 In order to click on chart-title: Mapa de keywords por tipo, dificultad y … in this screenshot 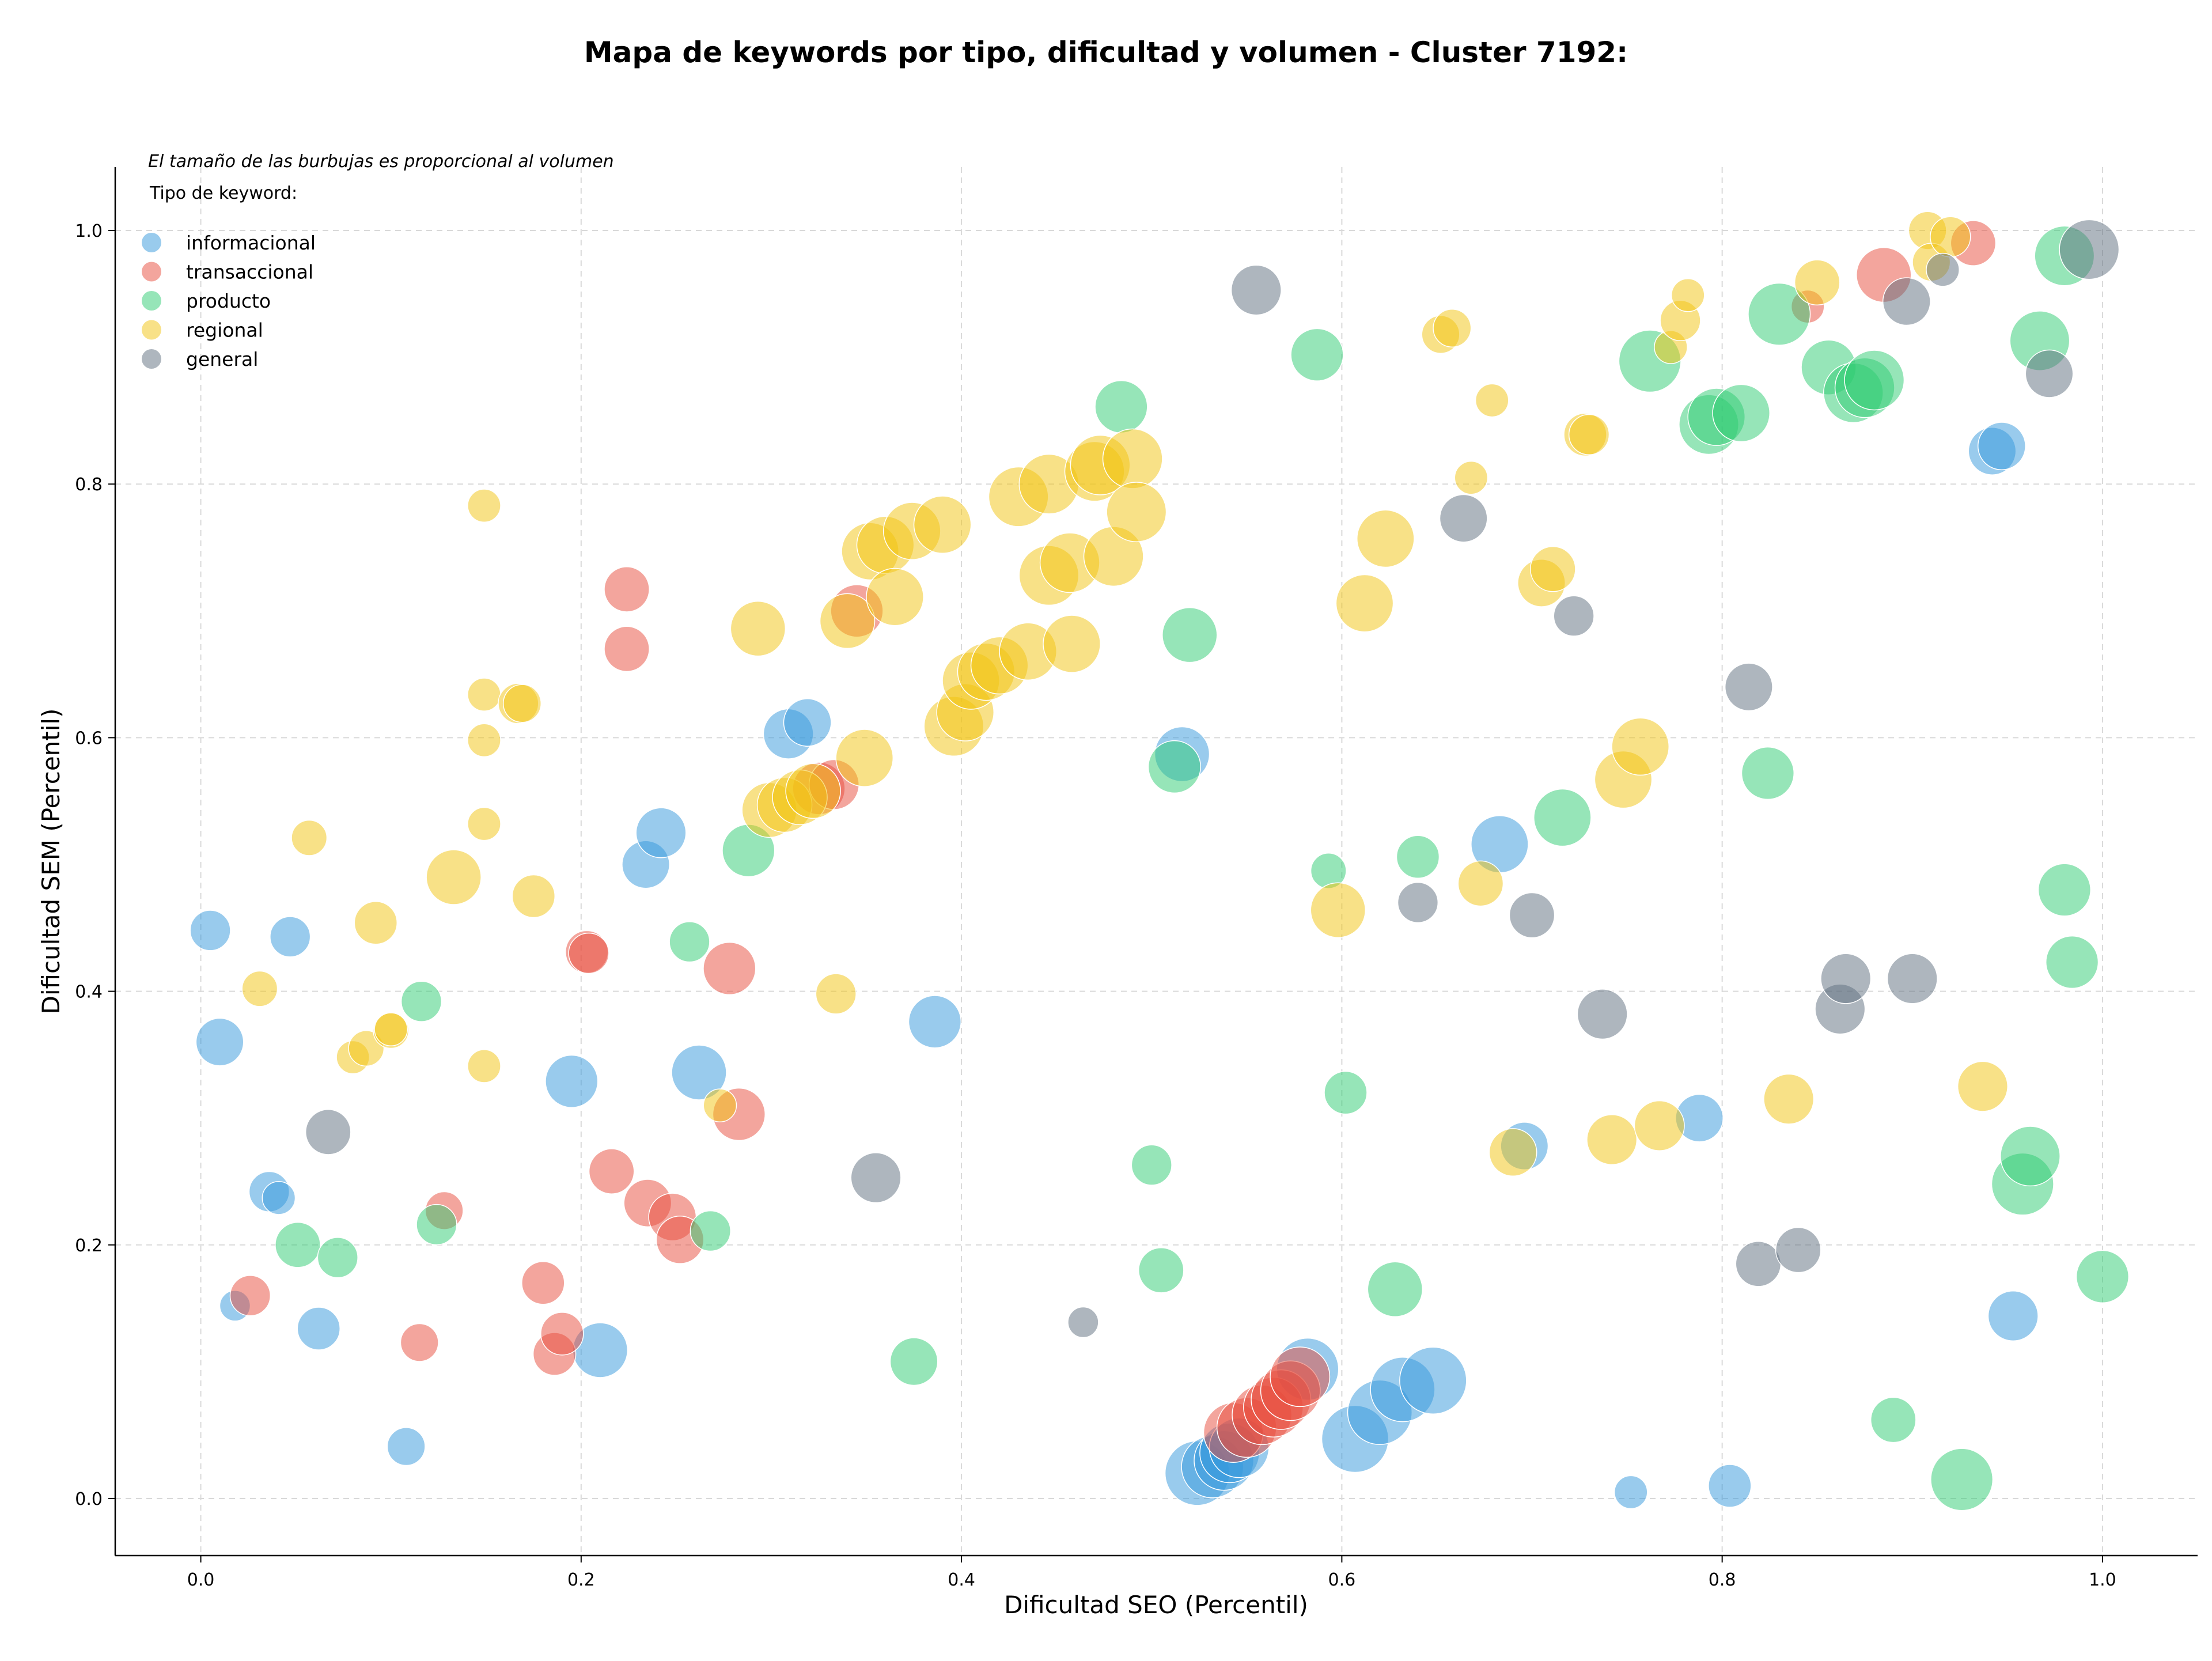, I will do `click(1106, 52)`.